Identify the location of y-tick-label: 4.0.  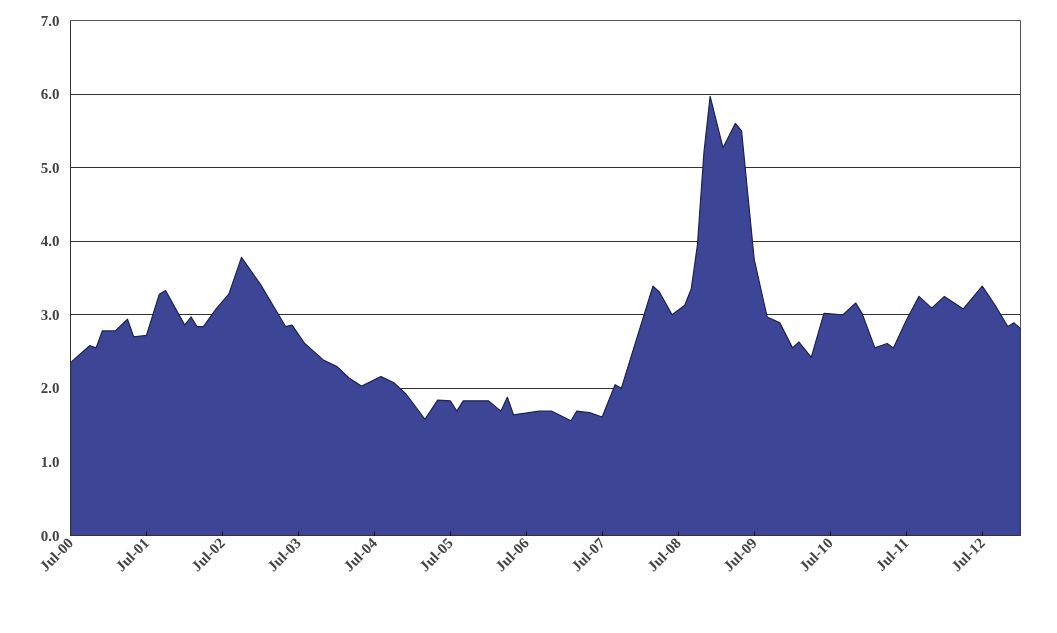
(50, 241).